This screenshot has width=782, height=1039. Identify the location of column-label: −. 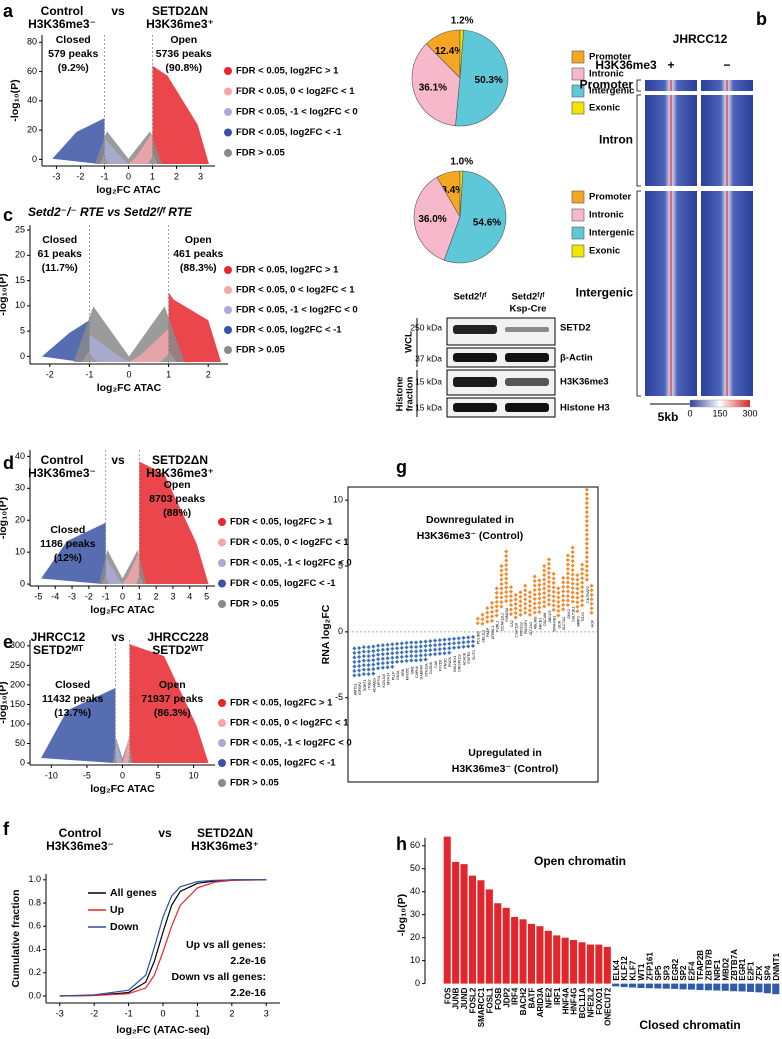
(726, 65).